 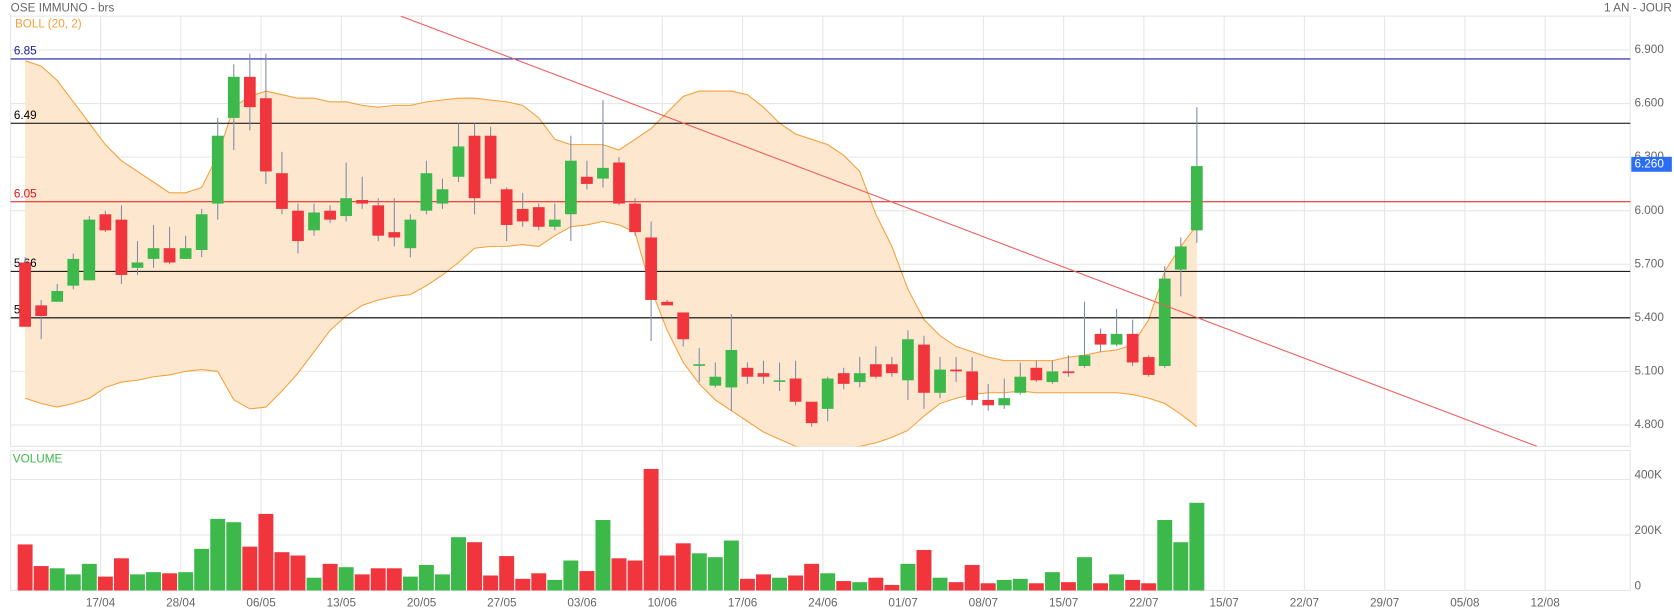 What do you see at coordinates (983, 602) in the screenshot?
I see `x-tick-label: 08/07` at bounding box center [983, 602].